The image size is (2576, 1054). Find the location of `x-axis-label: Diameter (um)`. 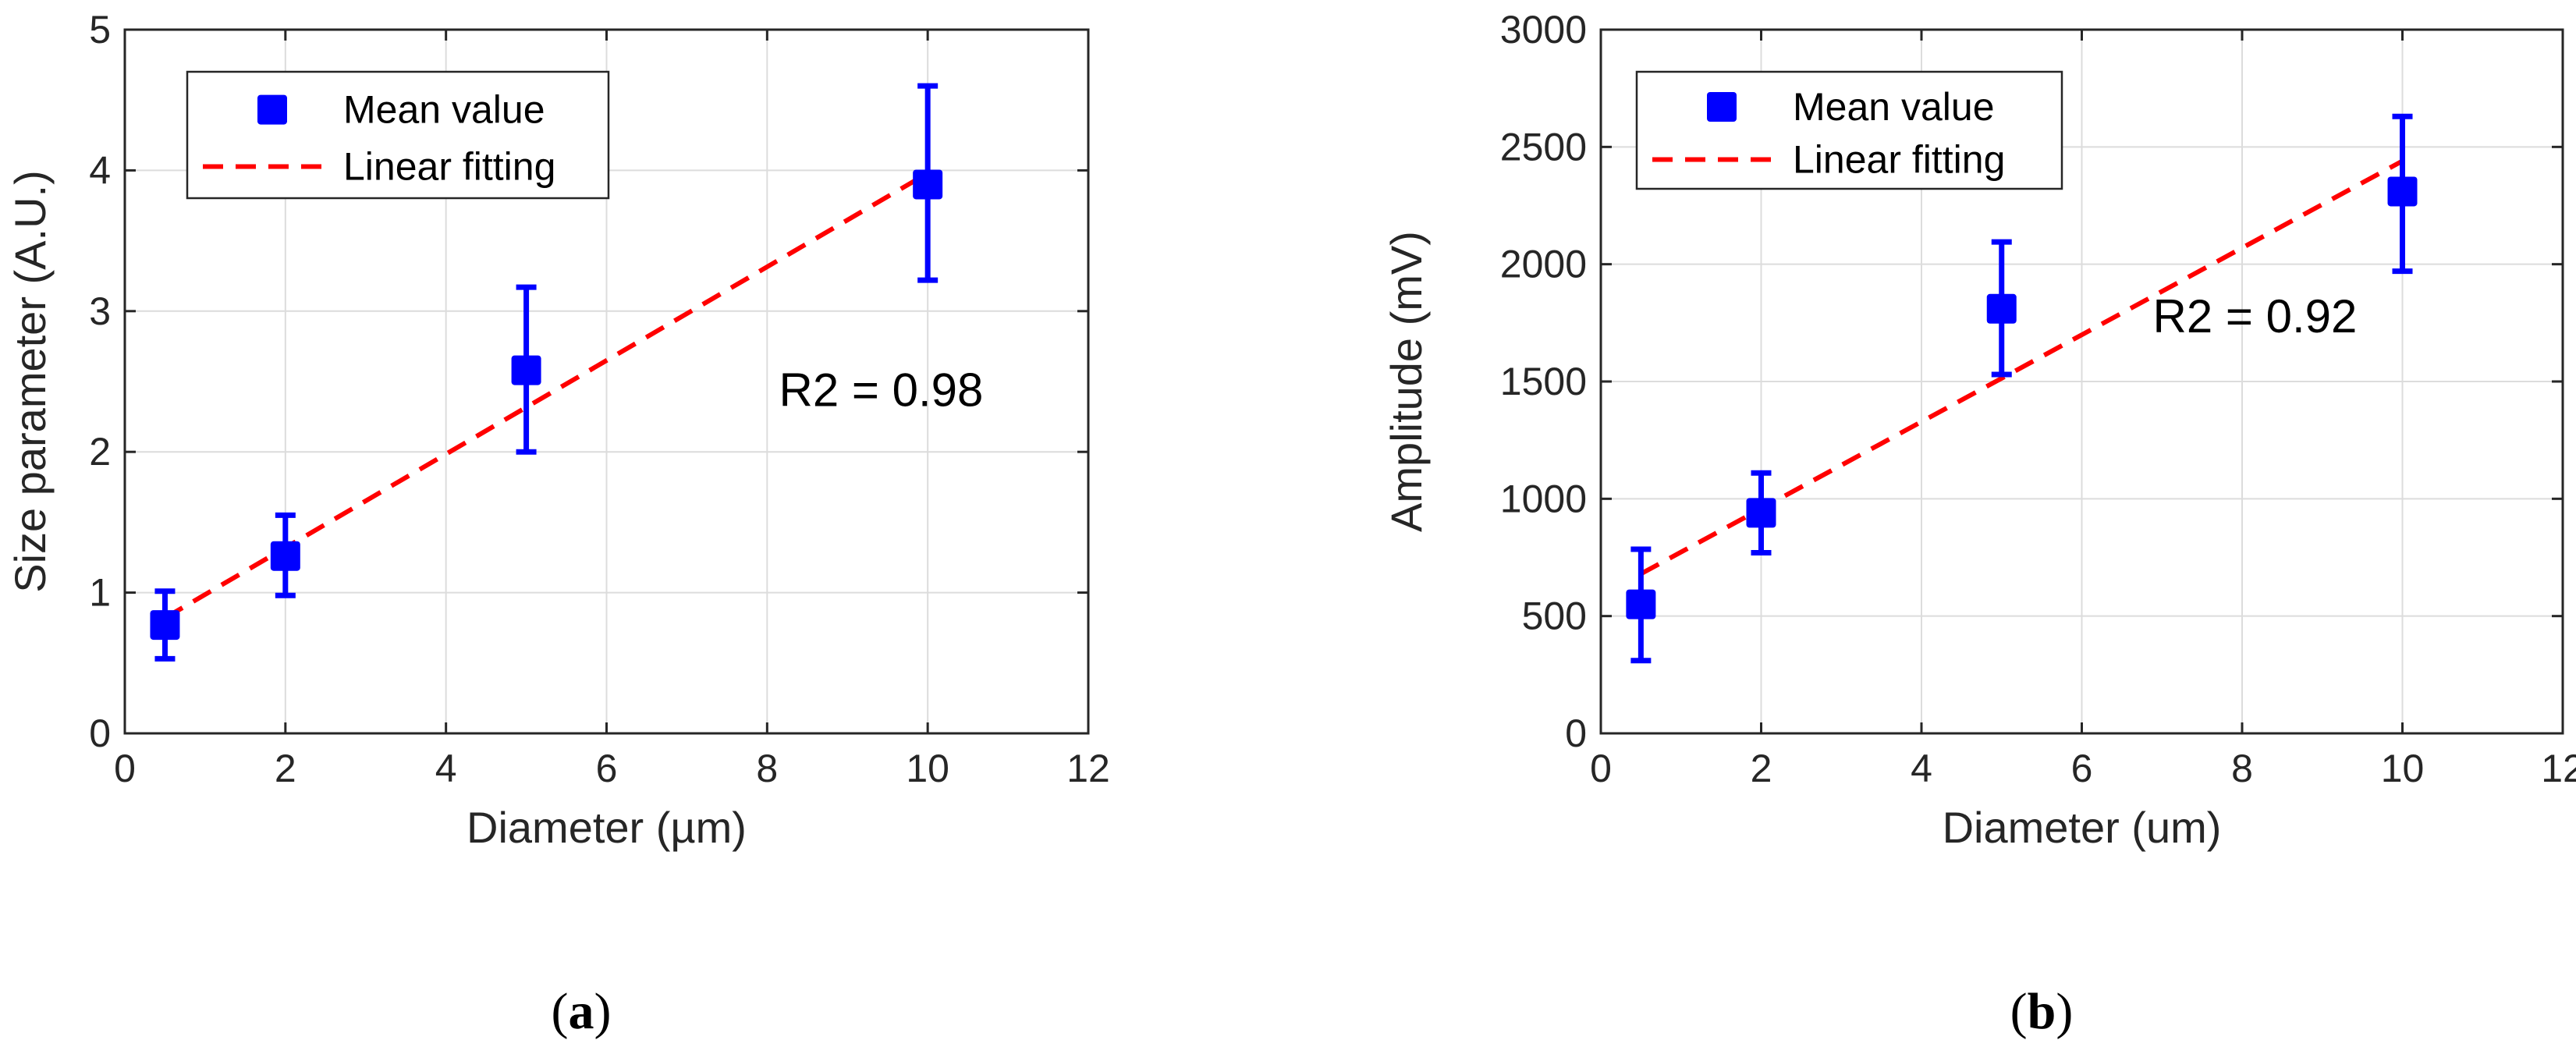

x-axis-label: Diameter (um) is located at coordinates (2082, 827).